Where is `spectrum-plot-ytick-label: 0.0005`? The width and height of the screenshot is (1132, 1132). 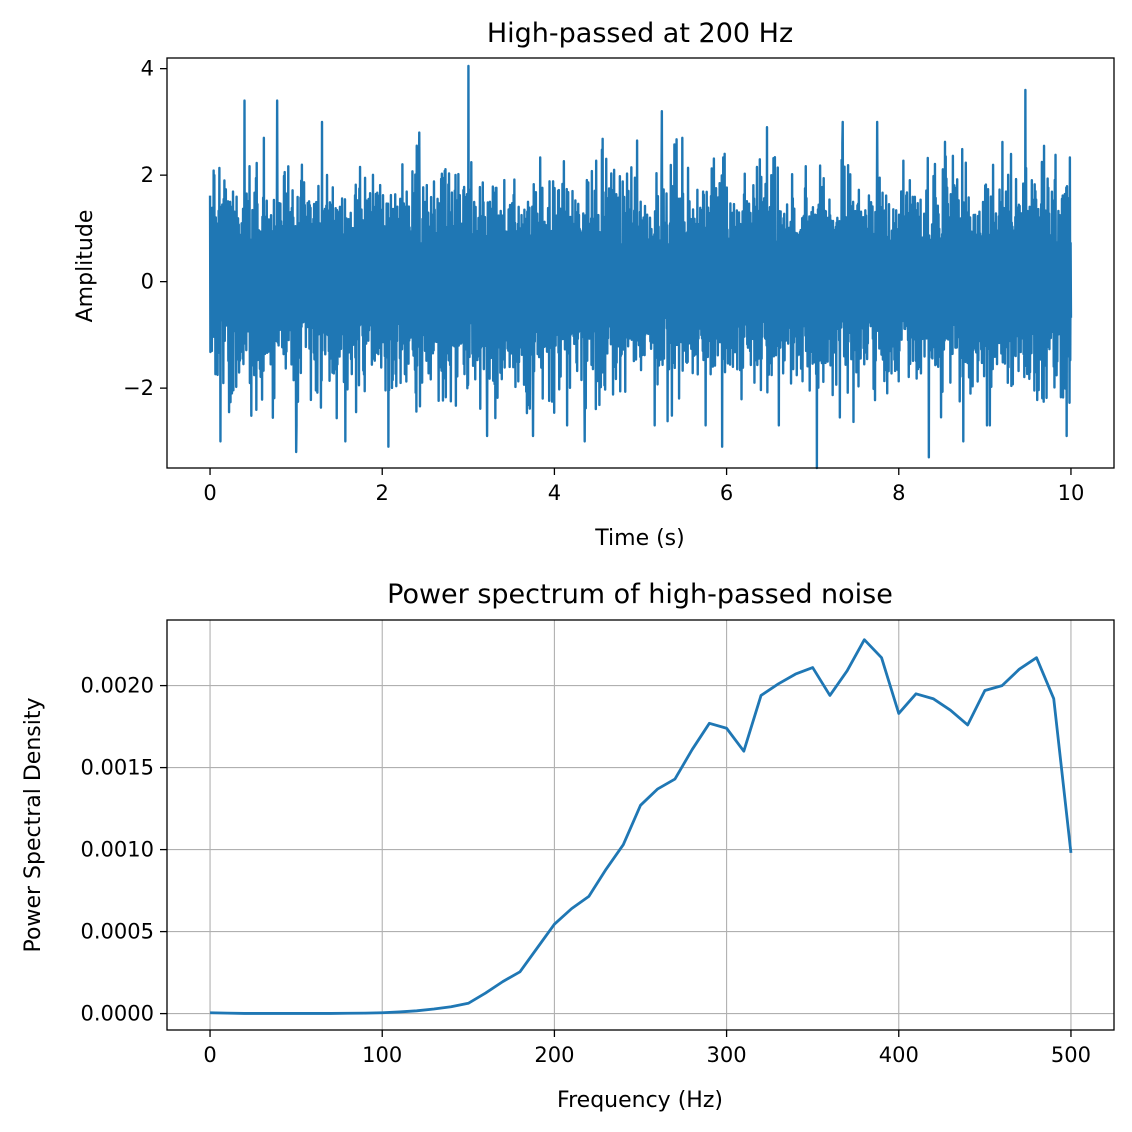 spectrum-plot-ytick-label: 0.0005 is located at coordinates (117, 932).